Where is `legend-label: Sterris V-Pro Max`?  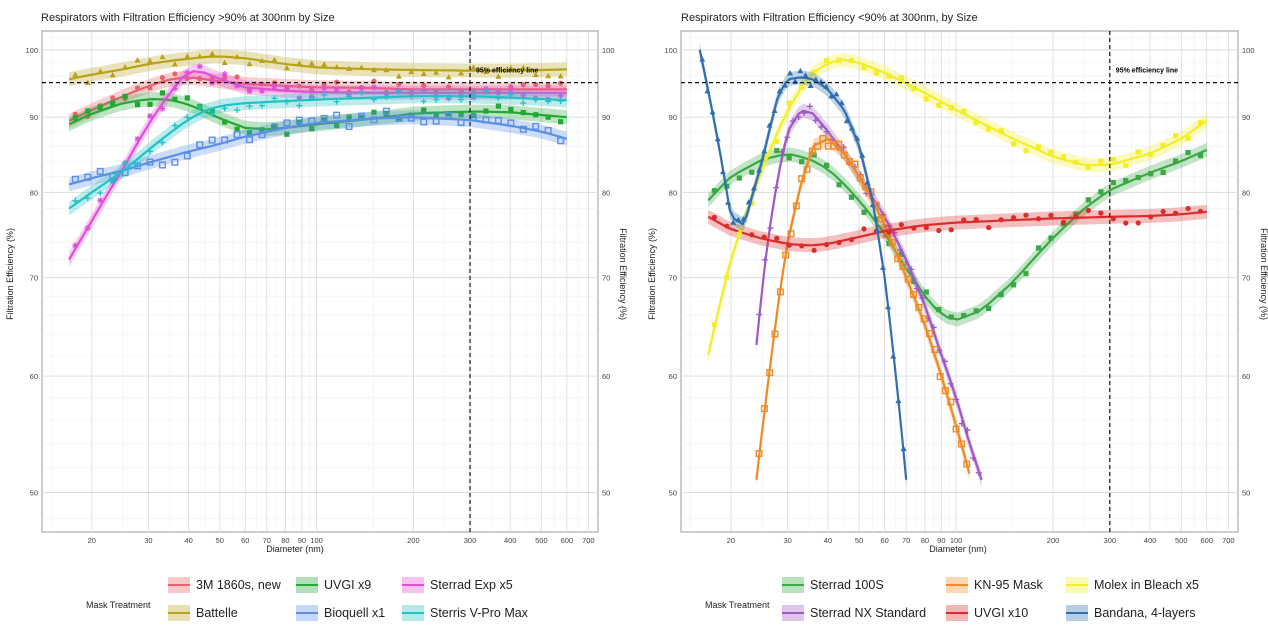 legend-label: Sterris V-Pro Max is located at coordinates (479, 613).